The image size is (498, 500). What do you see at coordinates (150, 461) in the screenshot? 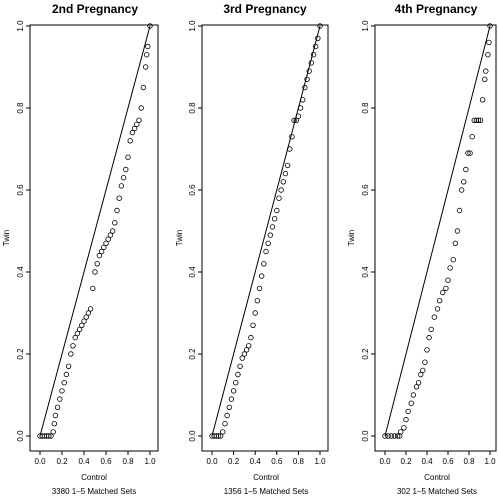
I see `x-tick-label: 1.0` at bounding box center [150, 461].